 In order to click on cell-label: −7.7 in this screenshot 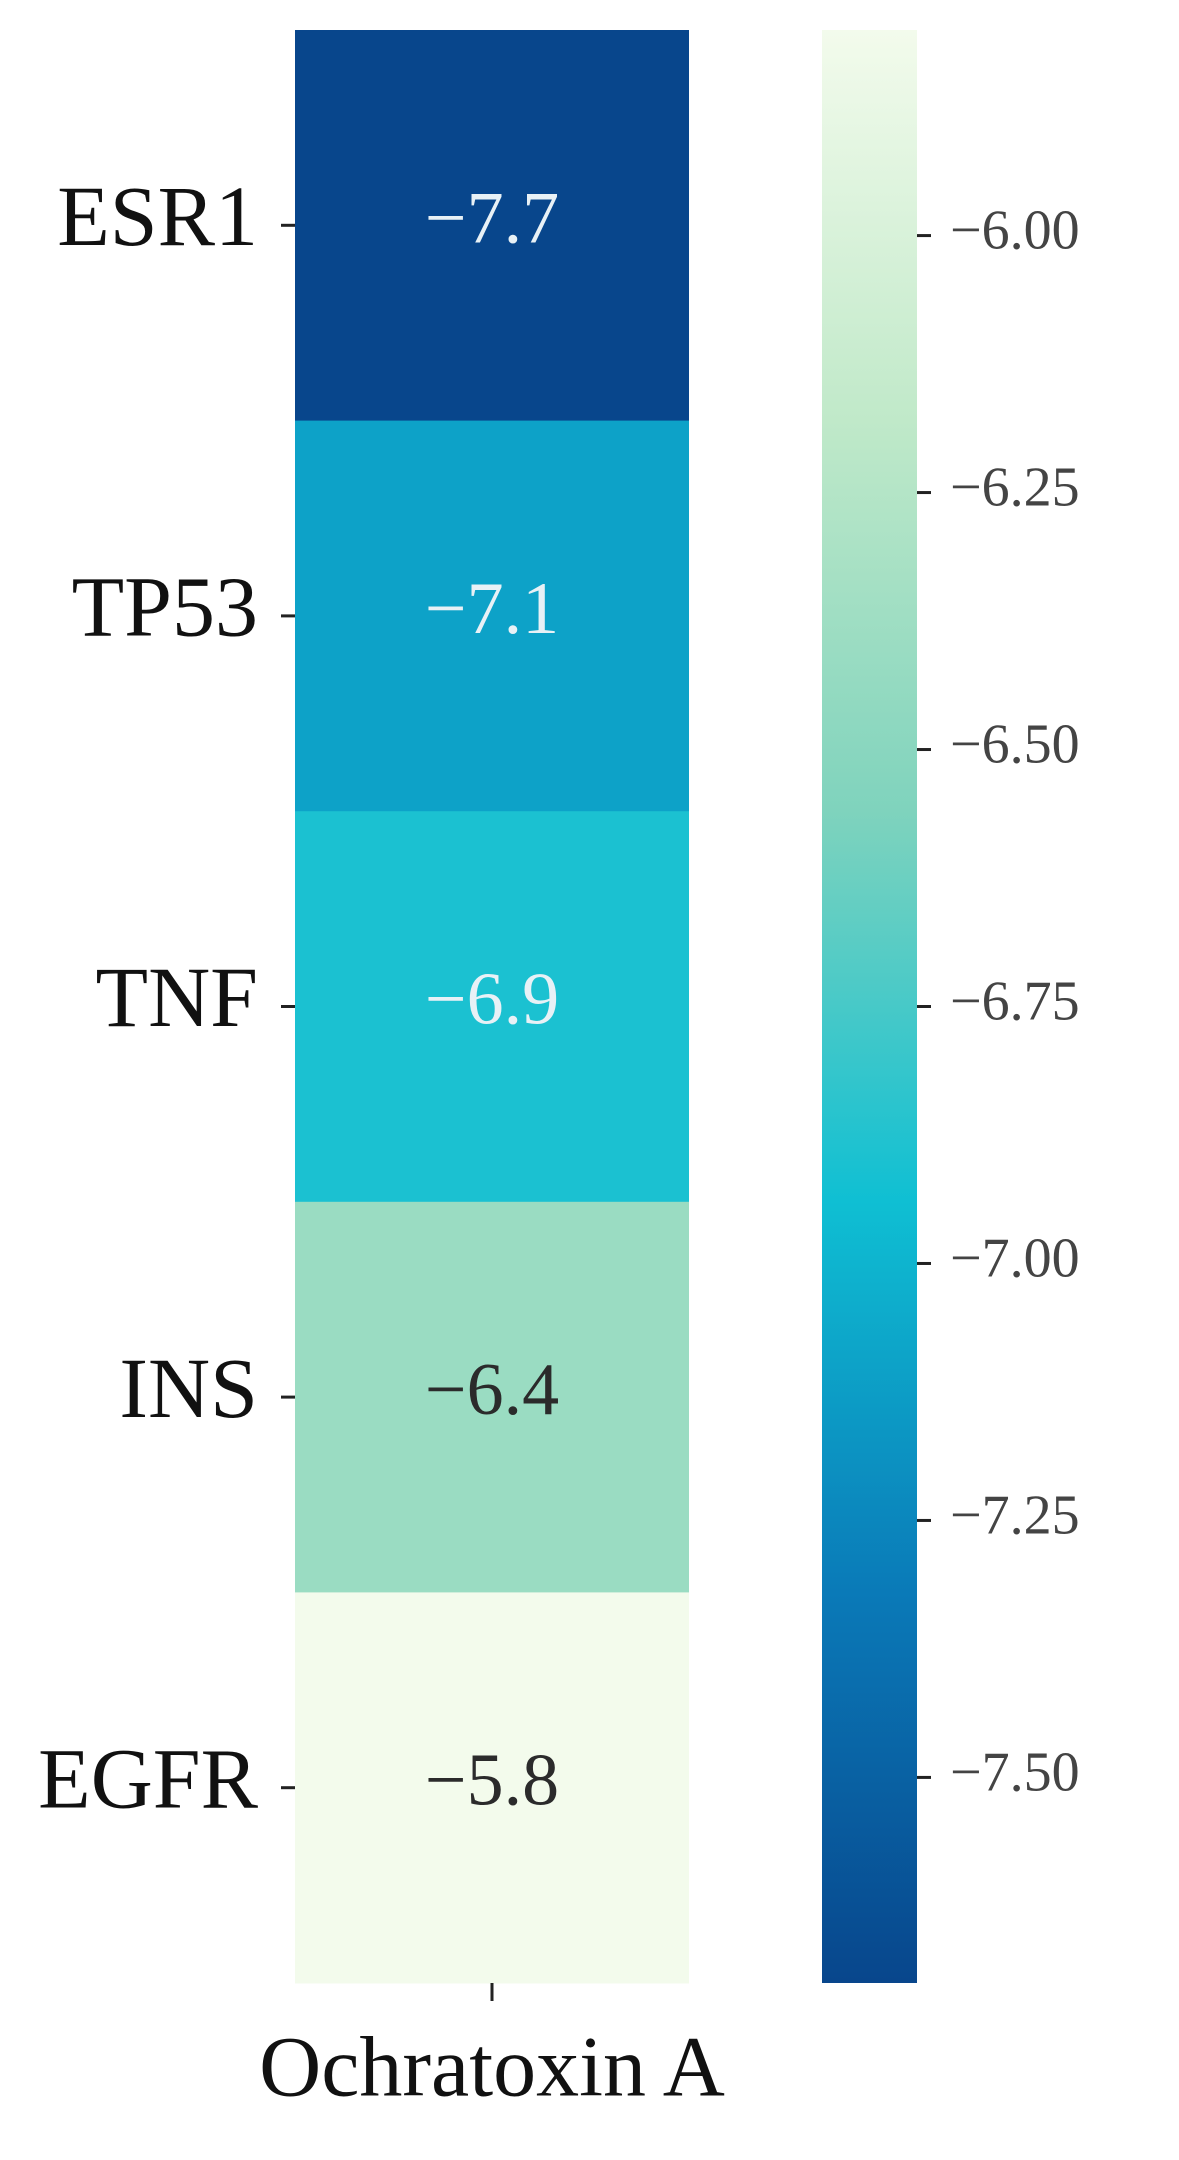, I will do `click(492, 218)`.